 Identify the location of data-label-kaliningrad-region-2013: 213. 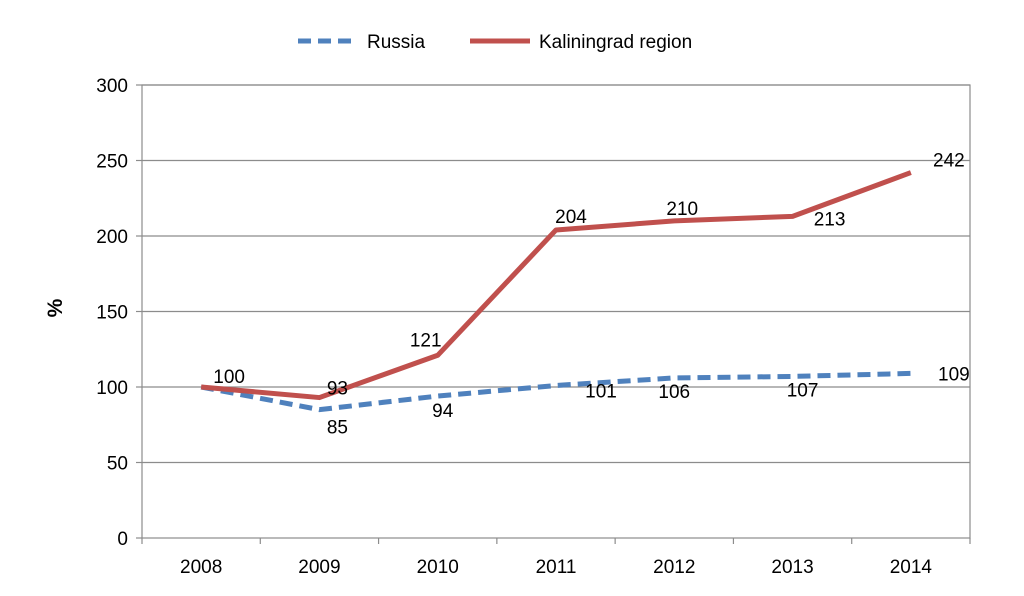
(830, 219).